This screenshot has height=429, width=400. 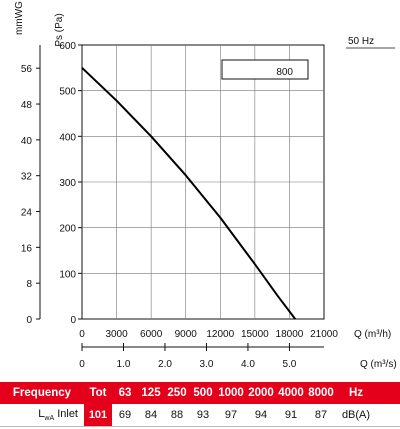 What do you see at coordinates (255, 334) in the screenshot?
I see `q-m3h-tick-label: 15000` at bounding box center [255, 334].